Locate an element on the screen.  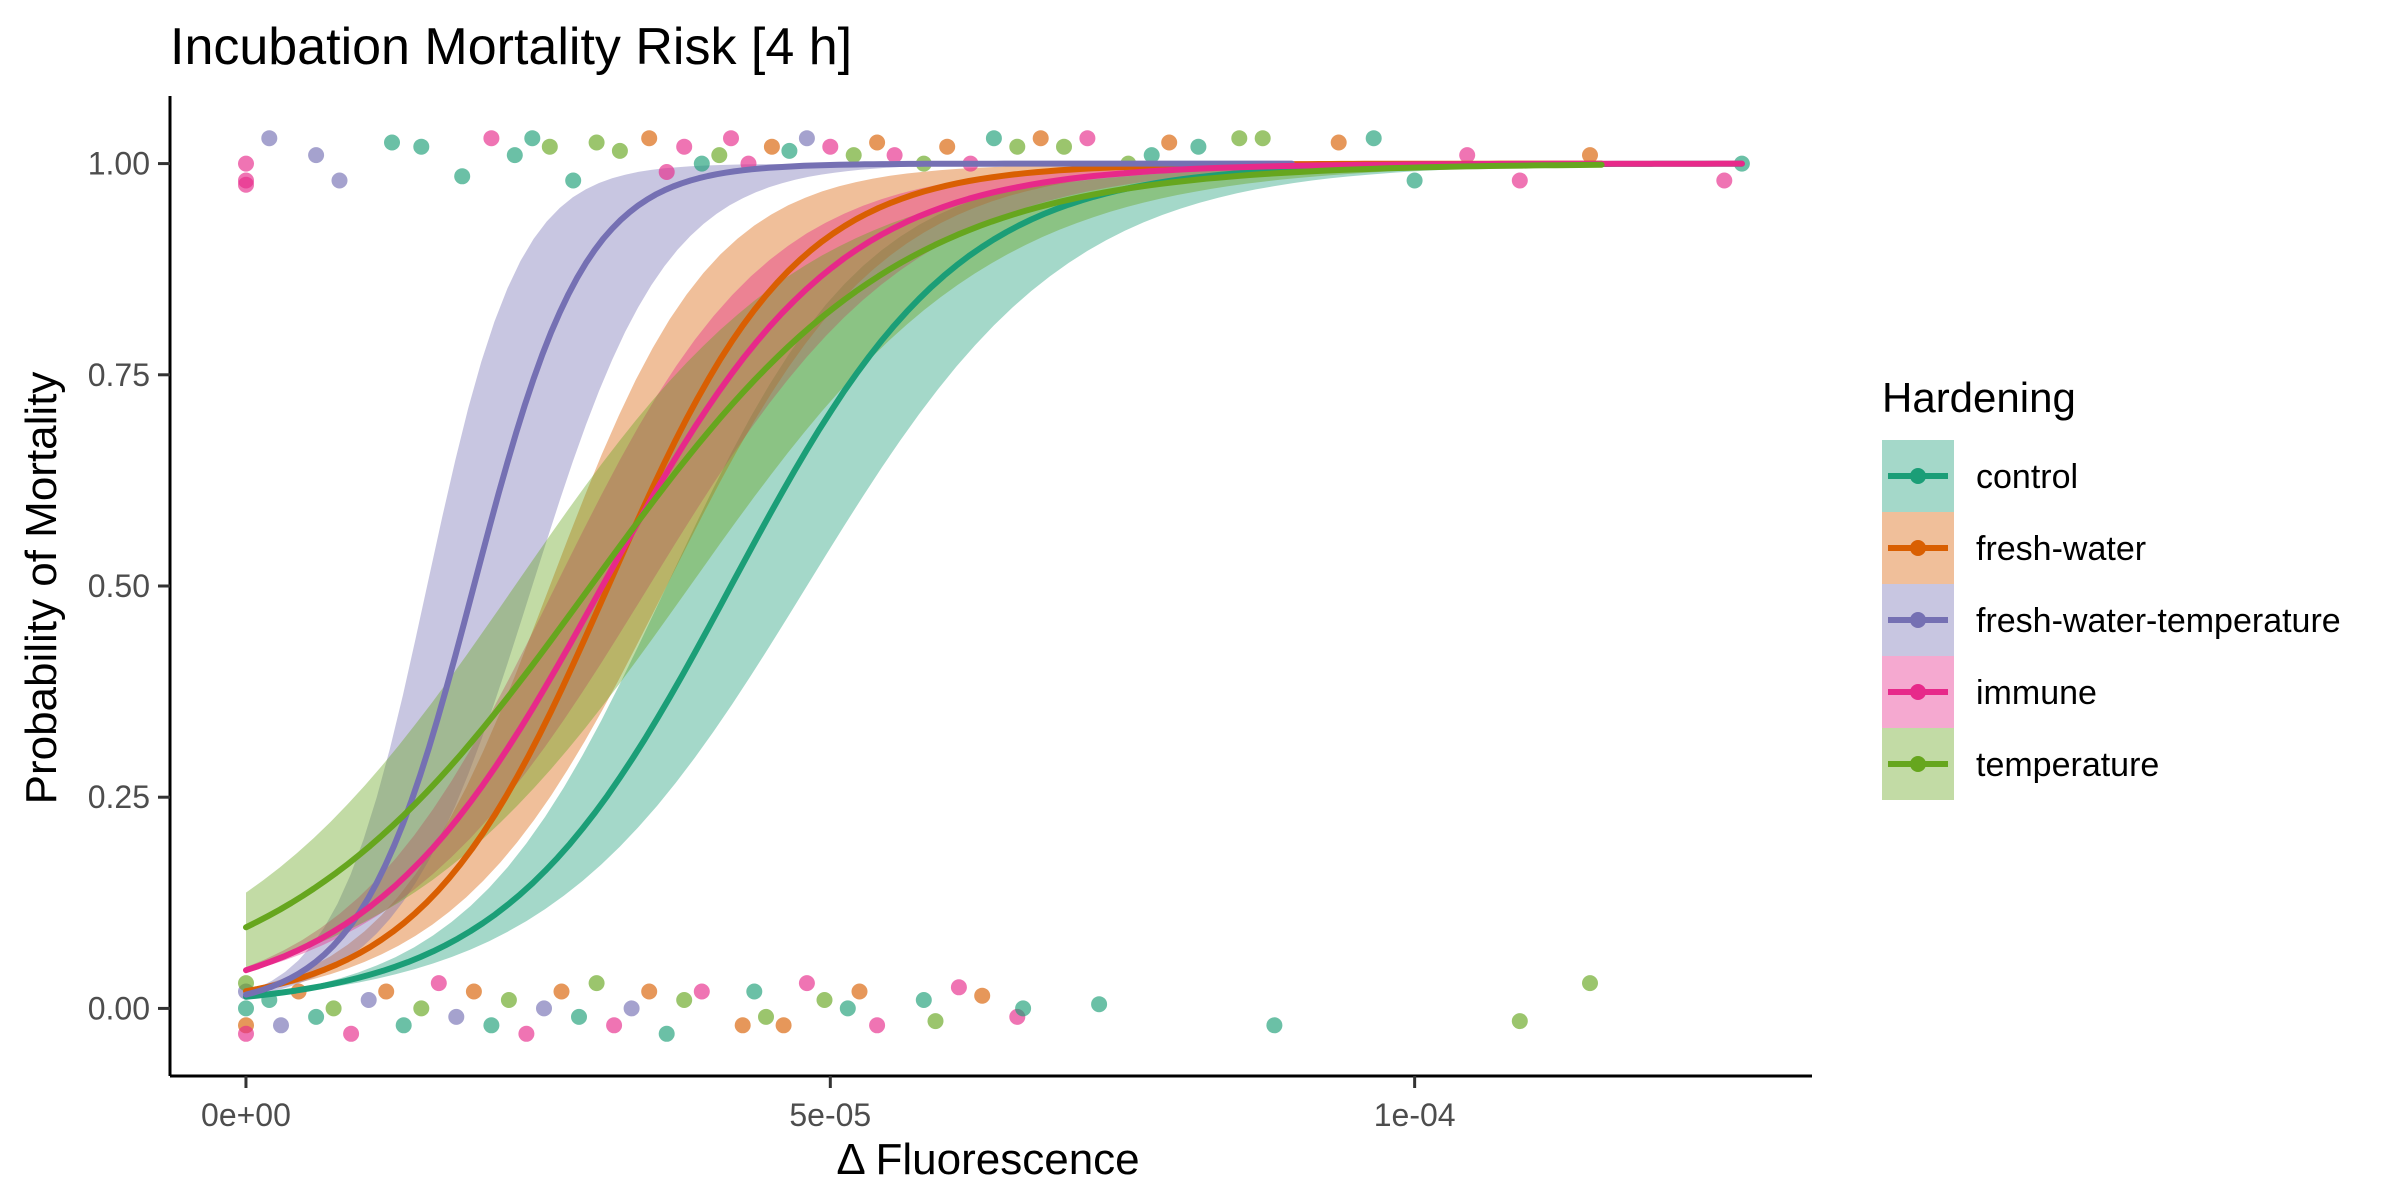
legend-item-control: control is located at coordinates (1980, 476).